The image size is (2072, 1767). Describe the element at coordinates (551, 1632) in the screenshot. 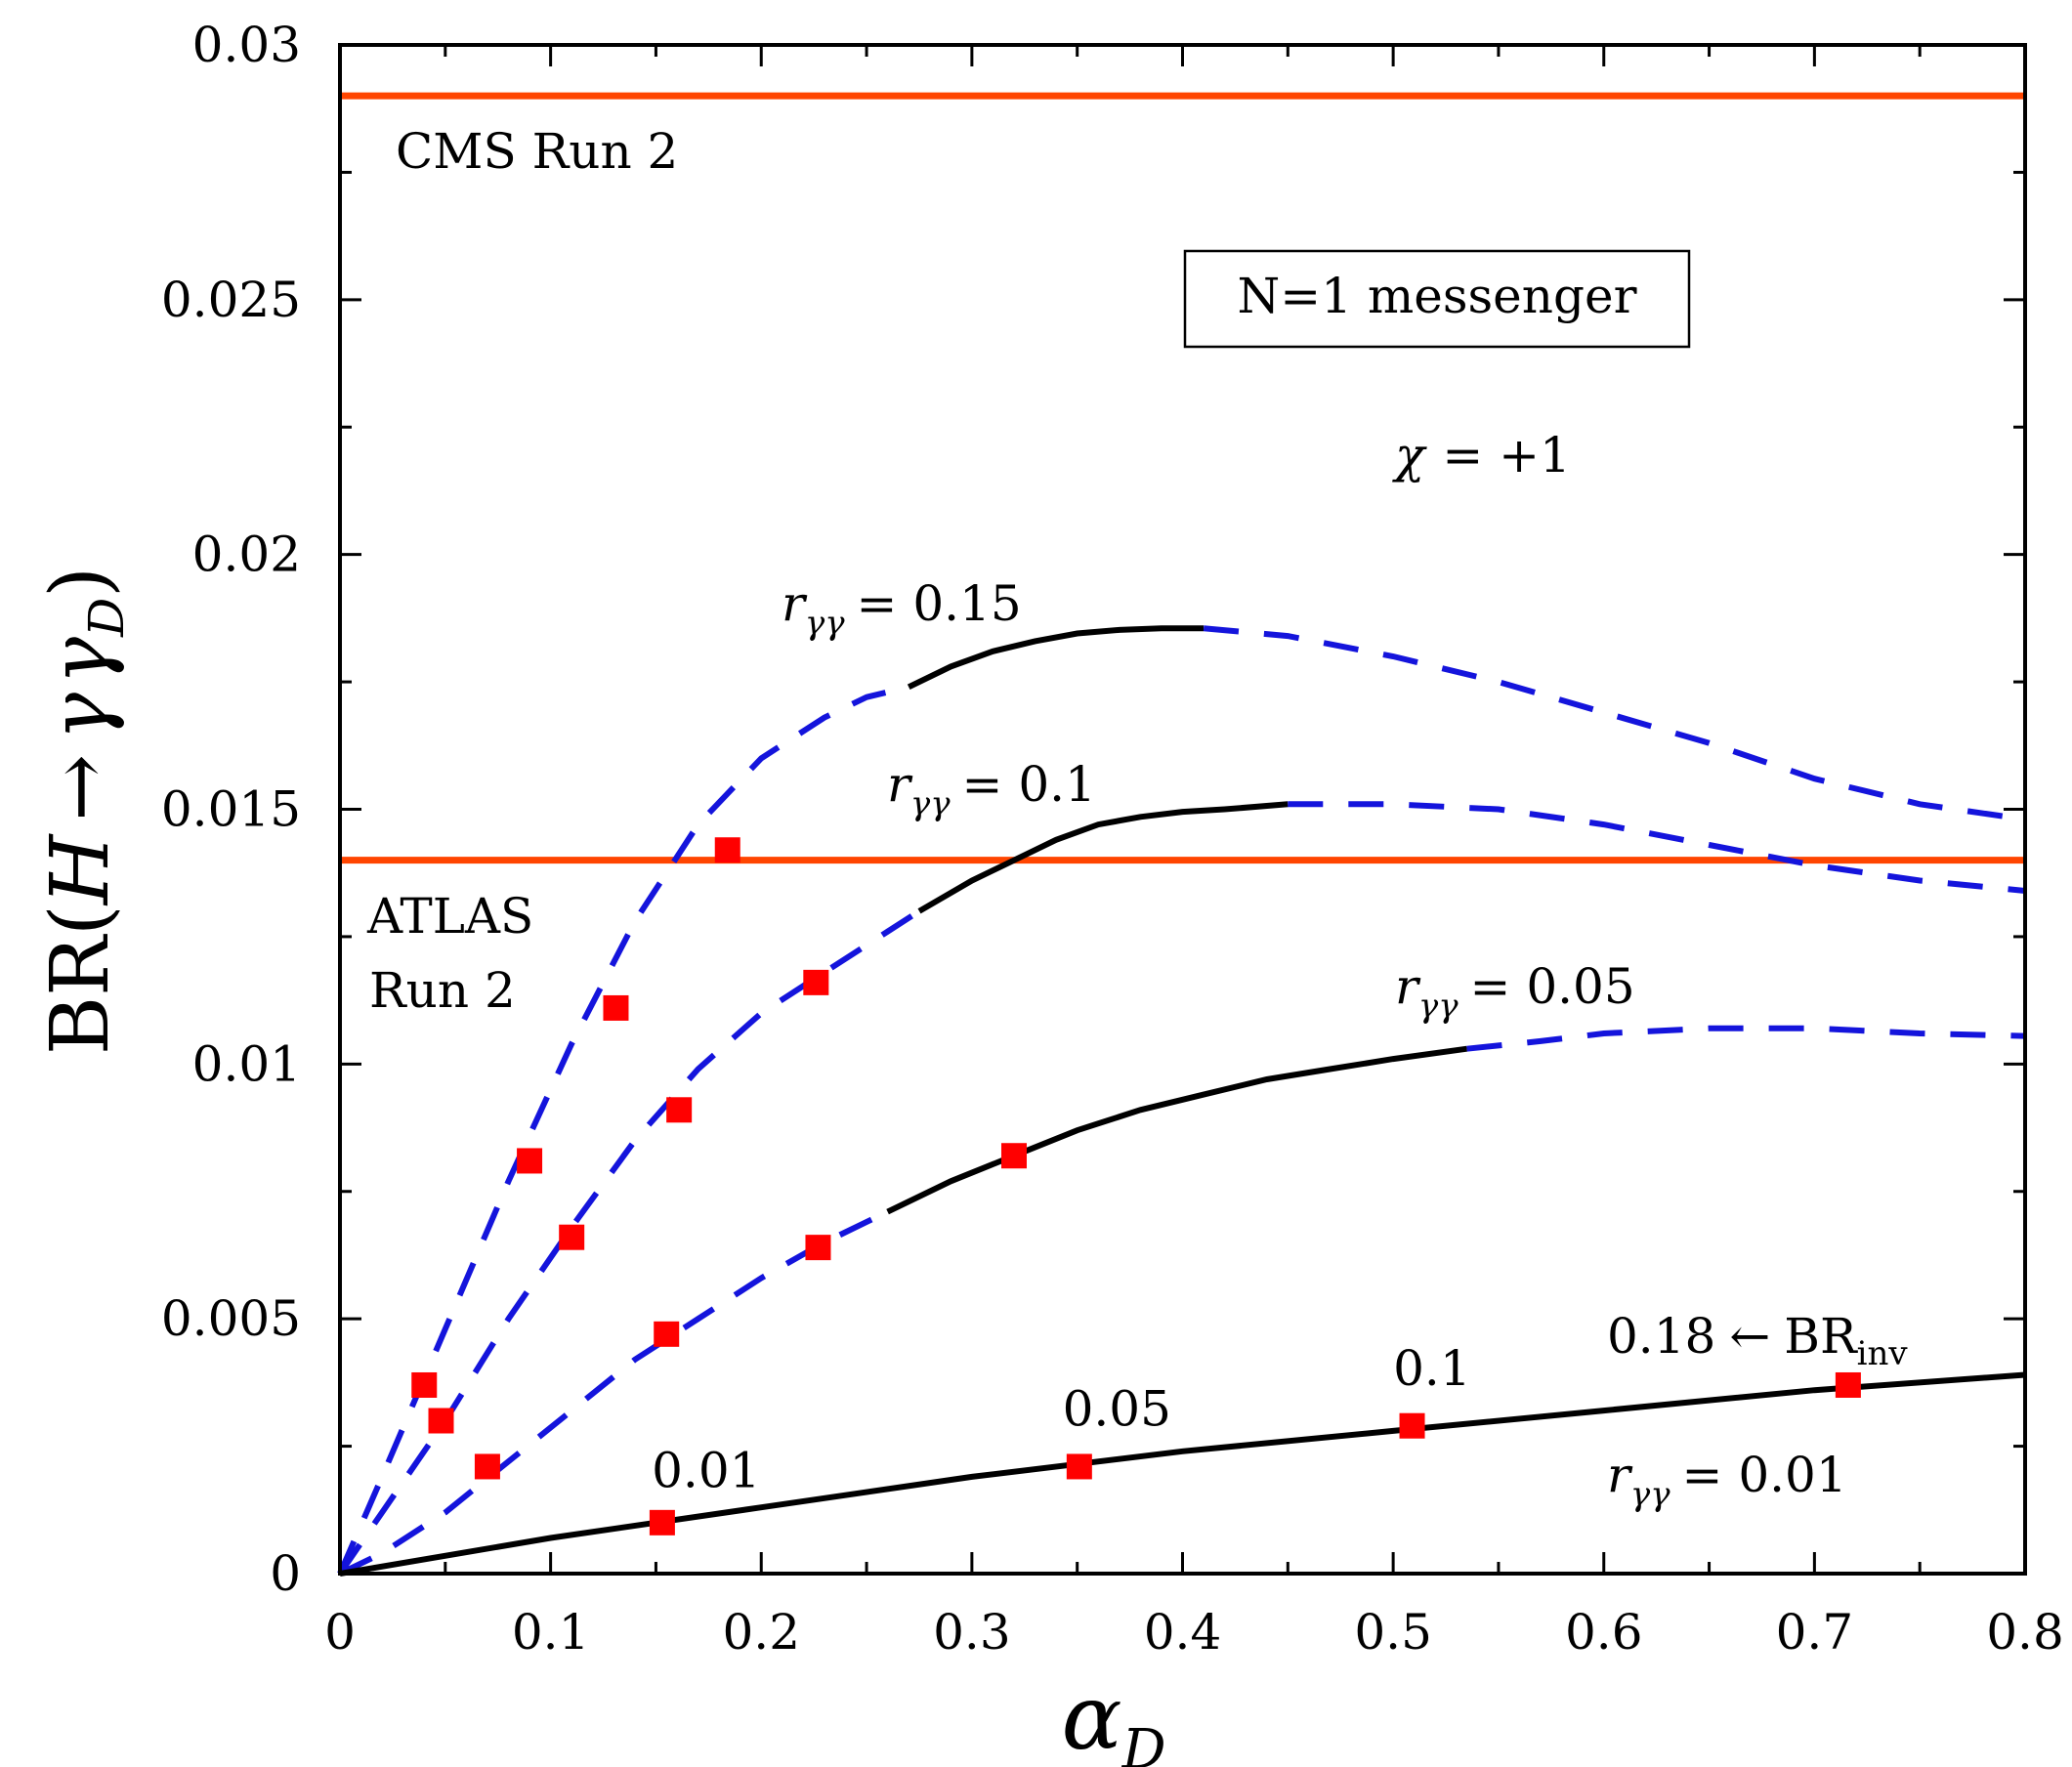

I see `x-tick-label: 0.1` at that location.